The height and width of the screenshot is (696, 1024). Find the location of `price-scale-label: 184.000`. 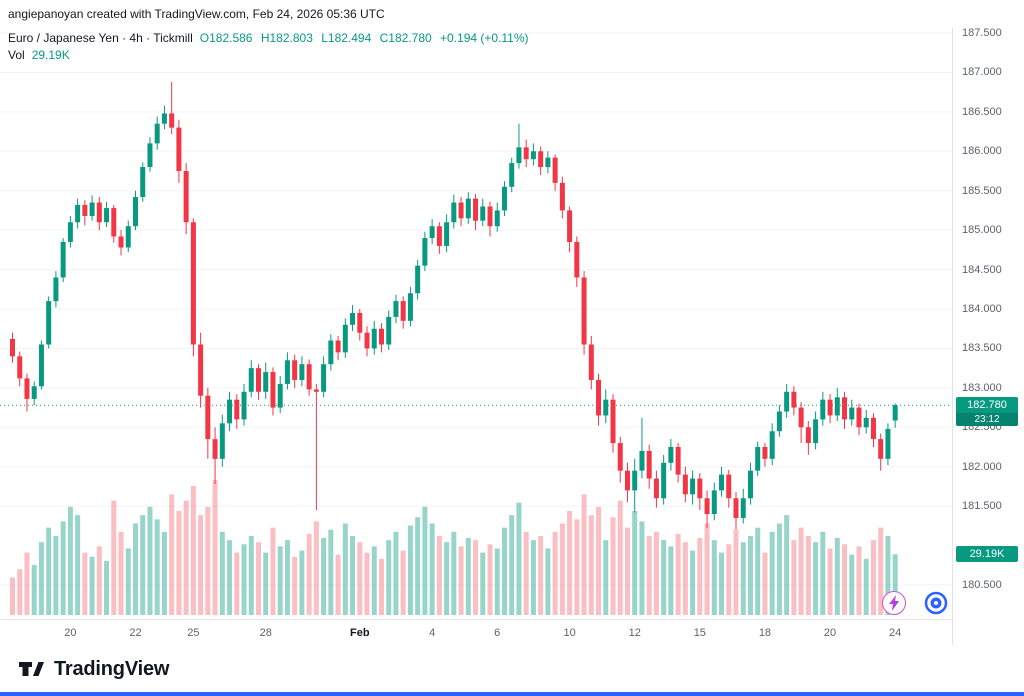

price-scale-label: 184.000 is located at coordinates (982, 309).